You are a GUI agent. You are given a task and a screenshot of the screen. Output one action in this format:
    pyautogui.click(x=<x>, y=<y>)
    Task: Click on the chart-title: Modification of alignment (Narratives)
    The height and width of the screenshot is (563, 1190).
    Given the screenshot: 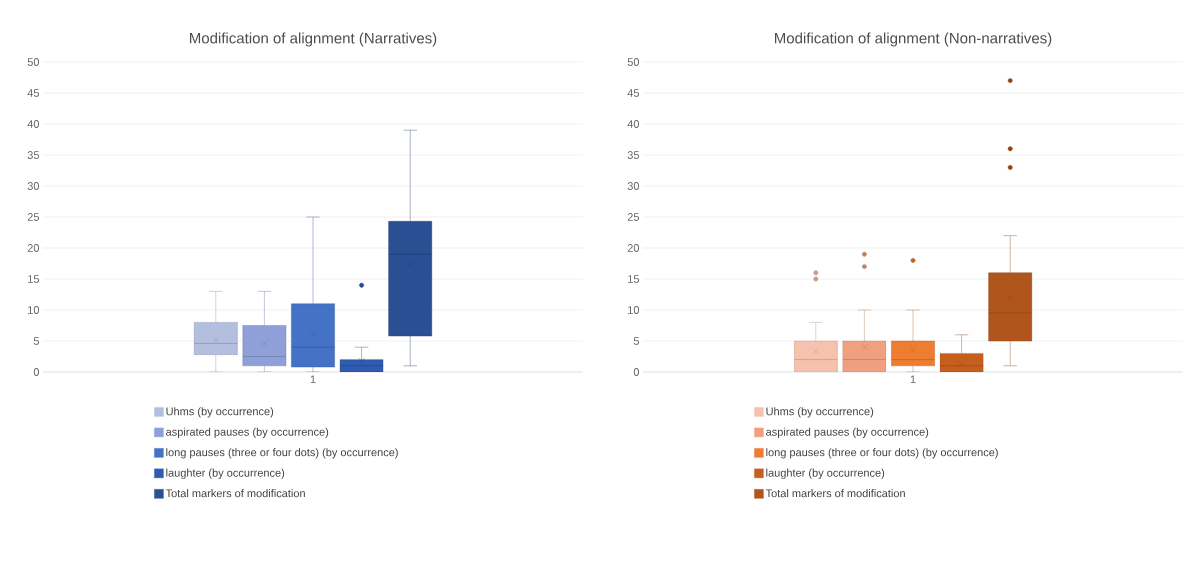 What is the action you would take?
    pyautogui.click(x=313, y=39)
    